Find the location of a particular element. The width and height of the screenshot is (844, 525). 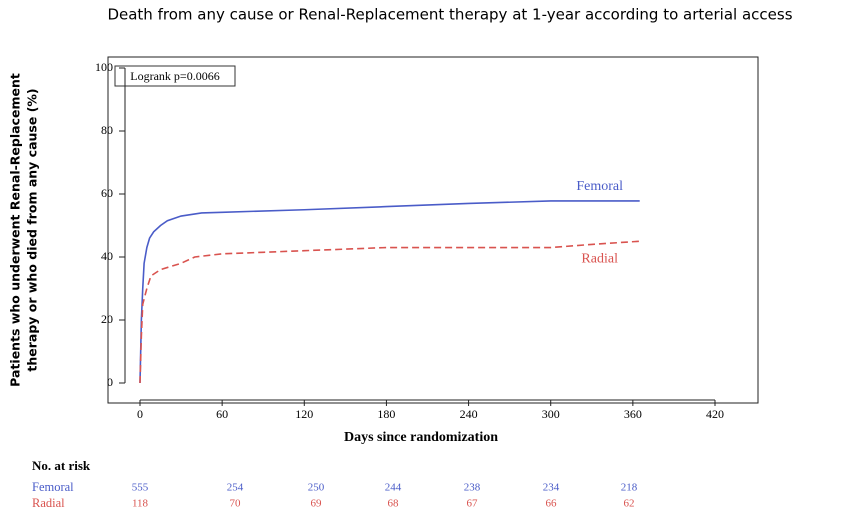

risk-count: 555 is located at coordinates (140, 488).